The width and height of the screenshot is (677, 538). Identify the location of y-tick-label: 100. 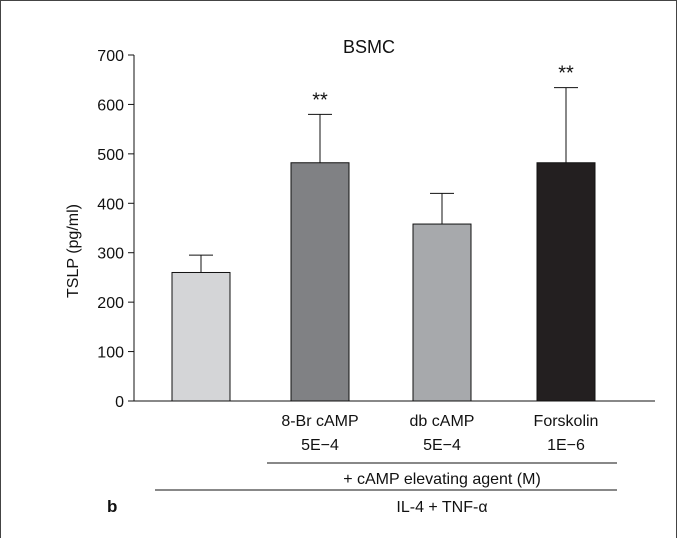
(110, 353).